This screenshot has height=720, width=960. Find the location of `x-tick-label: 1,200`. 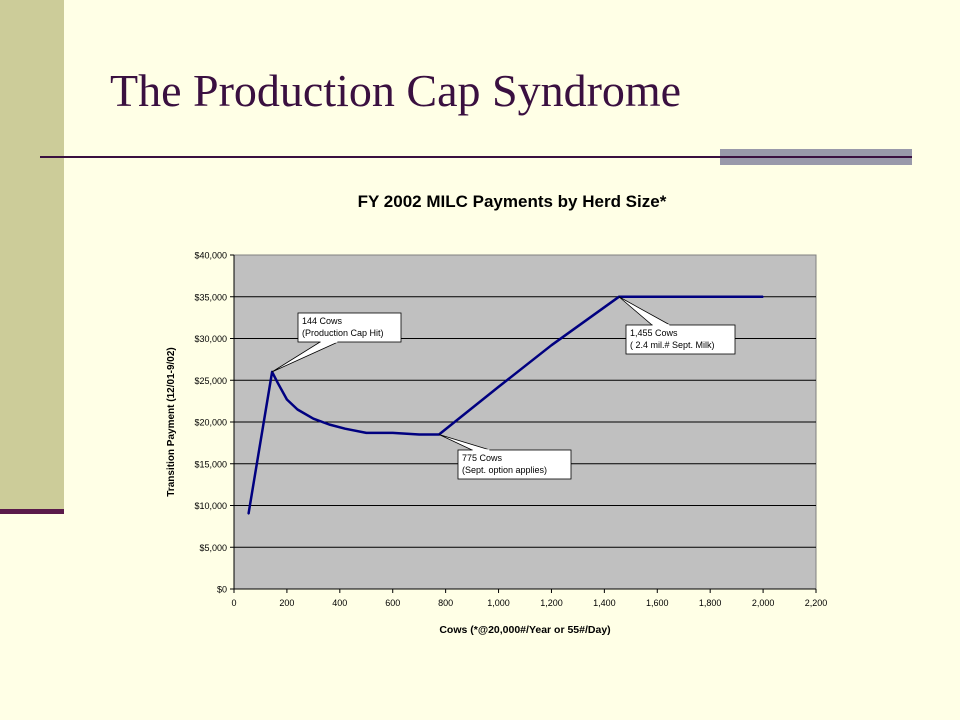

x-tick-label: 1,200 is located at coordinates (551, 603).